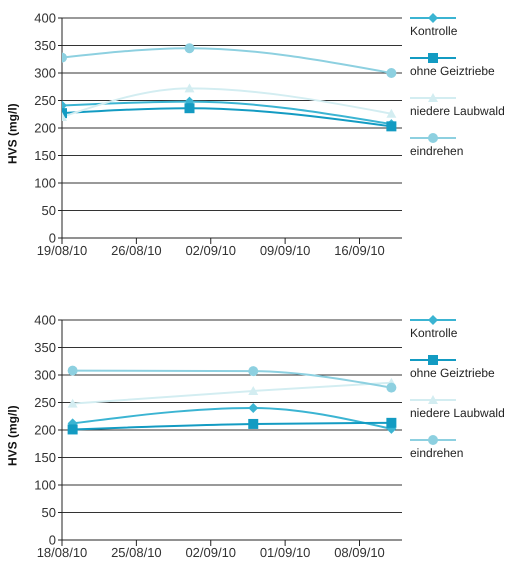  What do you see at coordinates (359, 552) in the screenshot?
I see `x-tick-label: 08/09/10` at bounding box center [359, 552].